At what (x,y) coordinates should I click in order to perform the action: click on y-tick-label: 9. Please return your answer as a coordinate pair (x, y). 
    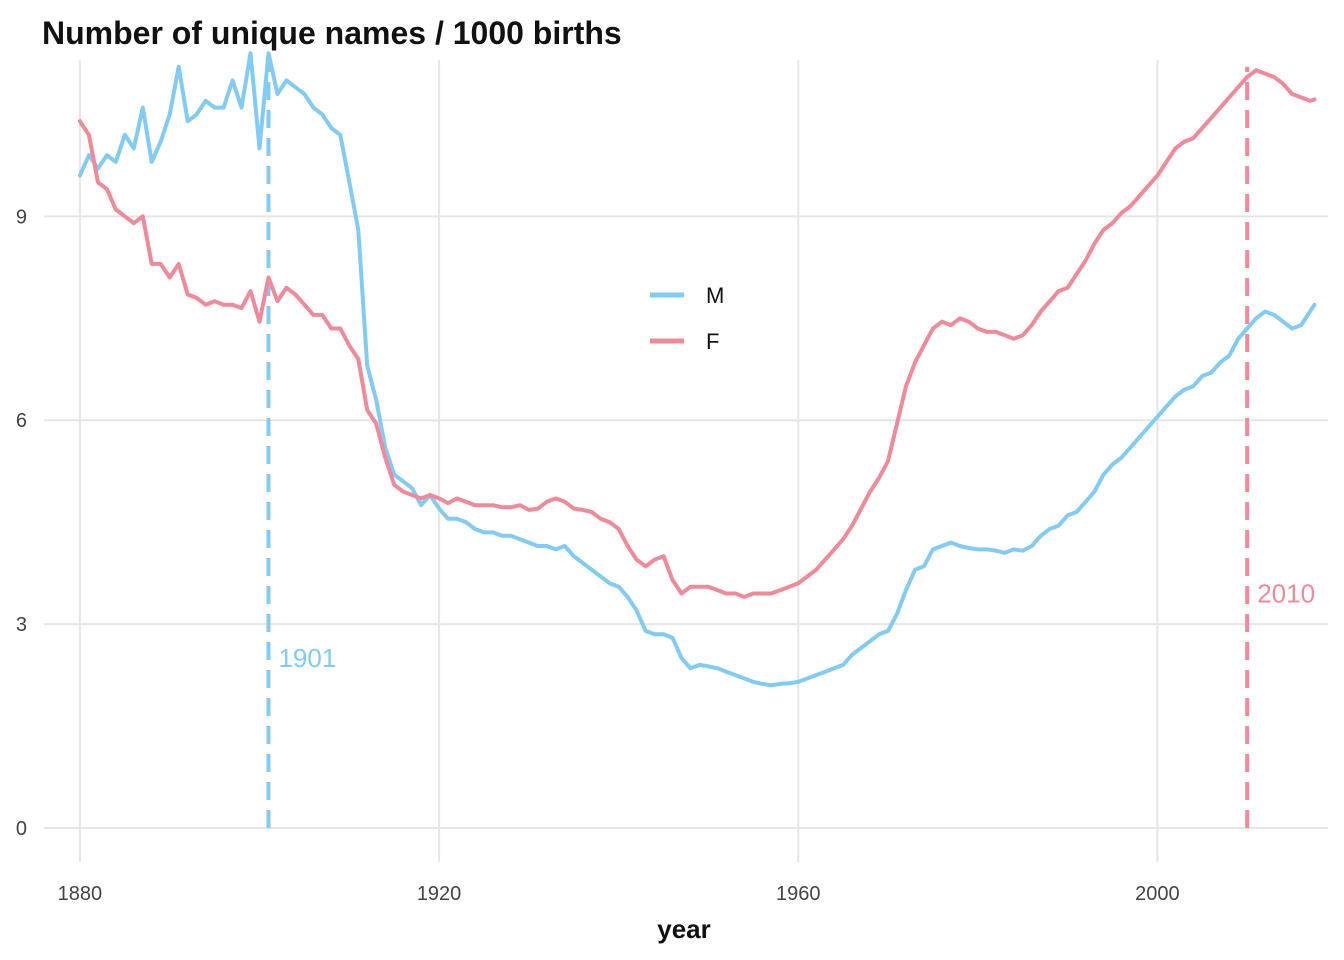
    Looking at the image, I should click on (21, 217).